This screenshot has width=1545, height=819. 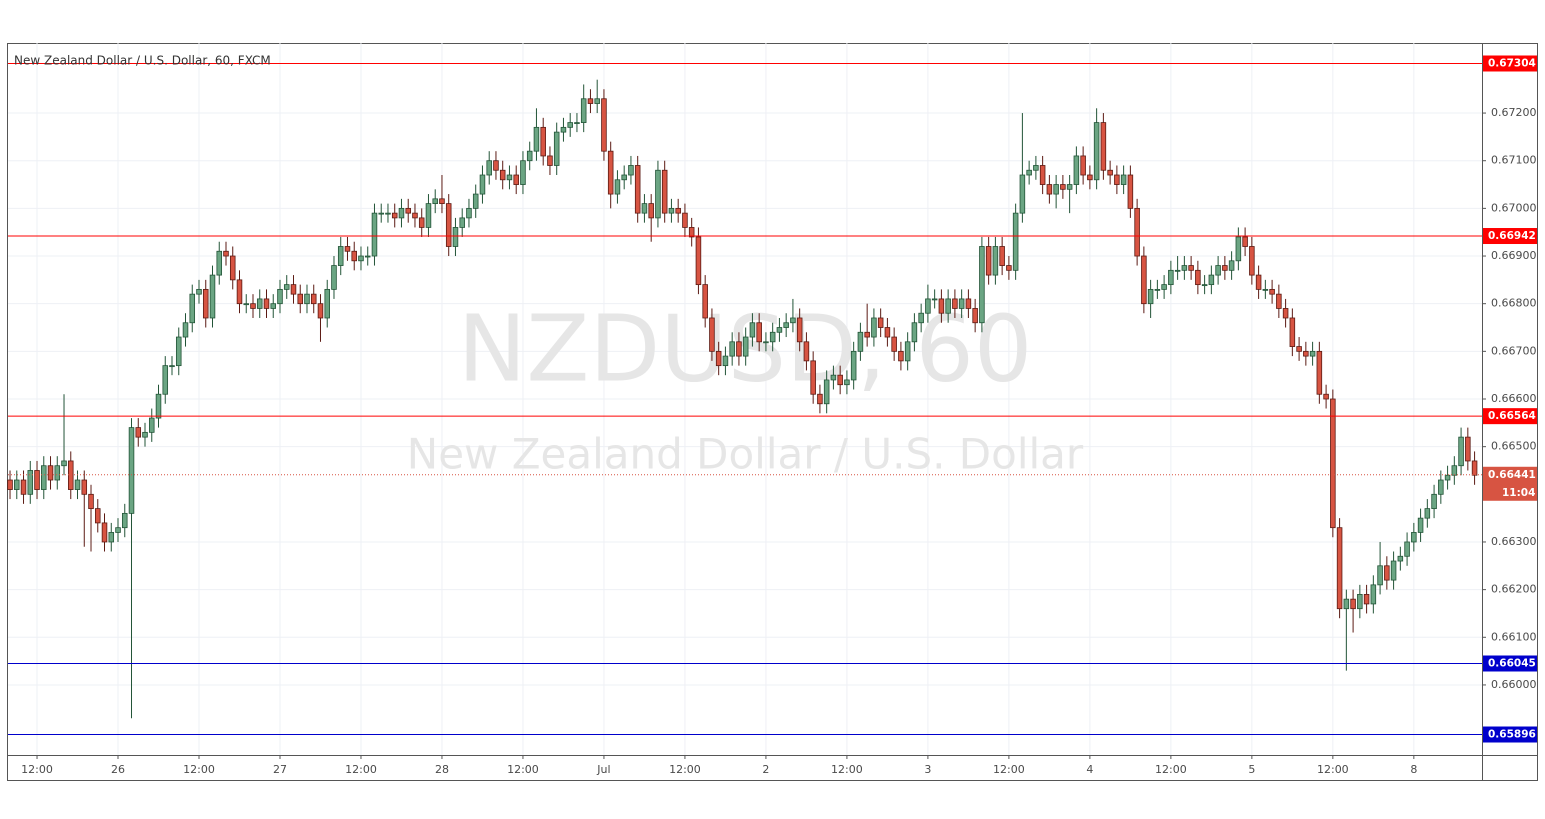 What do you see at coordinates (1518, 493) in the screenshot?
I see `countdown: 11:04` at bounding box center [1518, 493].